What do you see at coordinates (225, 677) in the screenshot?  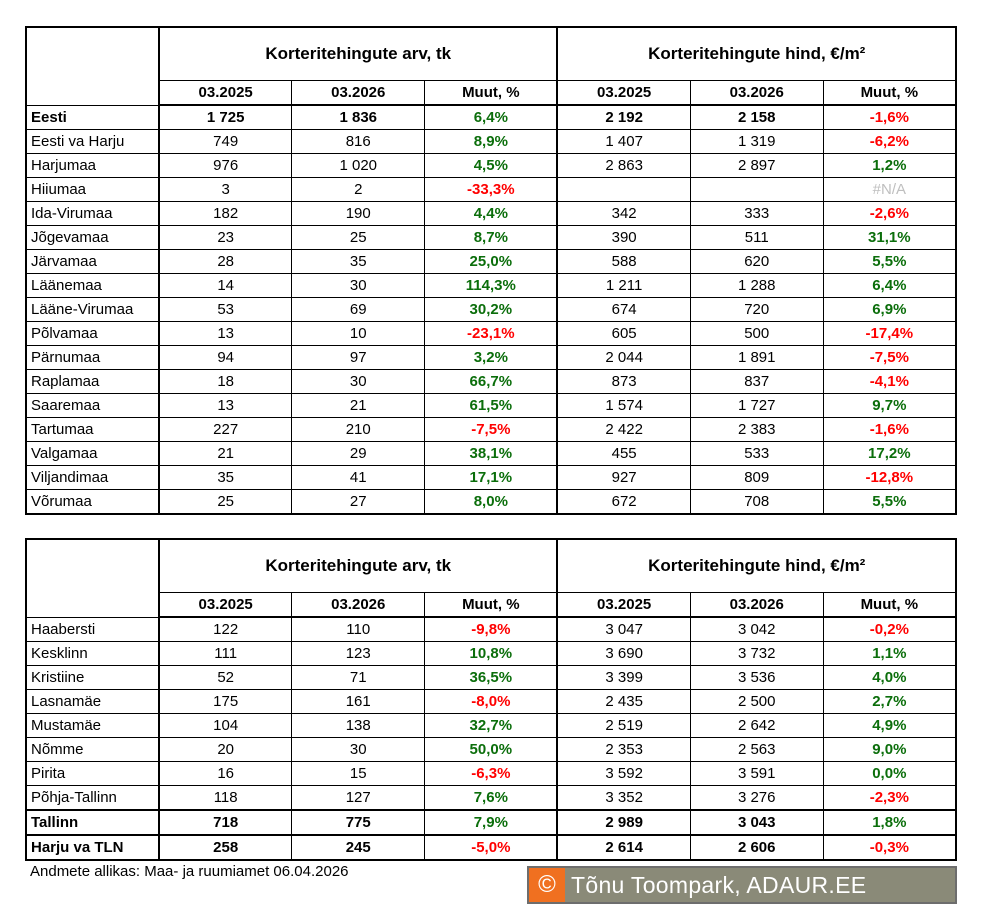 I see `count-2025: 52` at bounding box center [225, 677].